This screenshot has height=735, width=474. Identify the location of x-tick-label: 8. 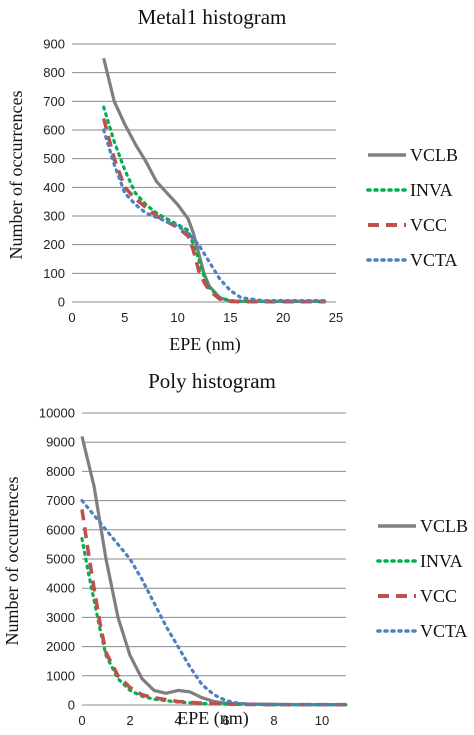
(273, 720).